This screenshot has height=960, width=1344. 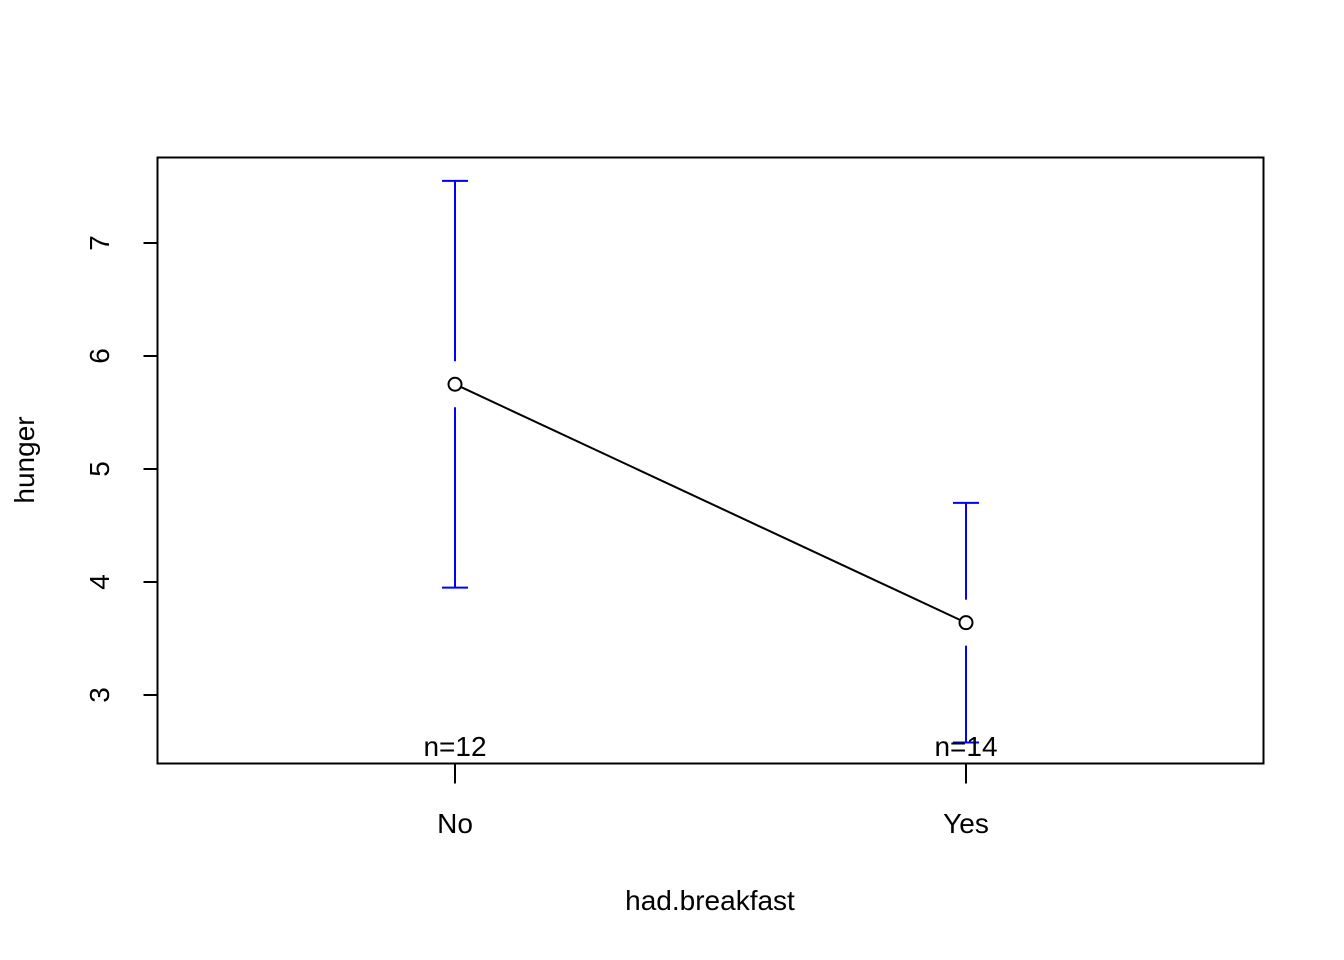 What do you see at coordinates (713, 800) in the screenshot?
I see `x-axis: No Yes` at bounding box center [713, 800].